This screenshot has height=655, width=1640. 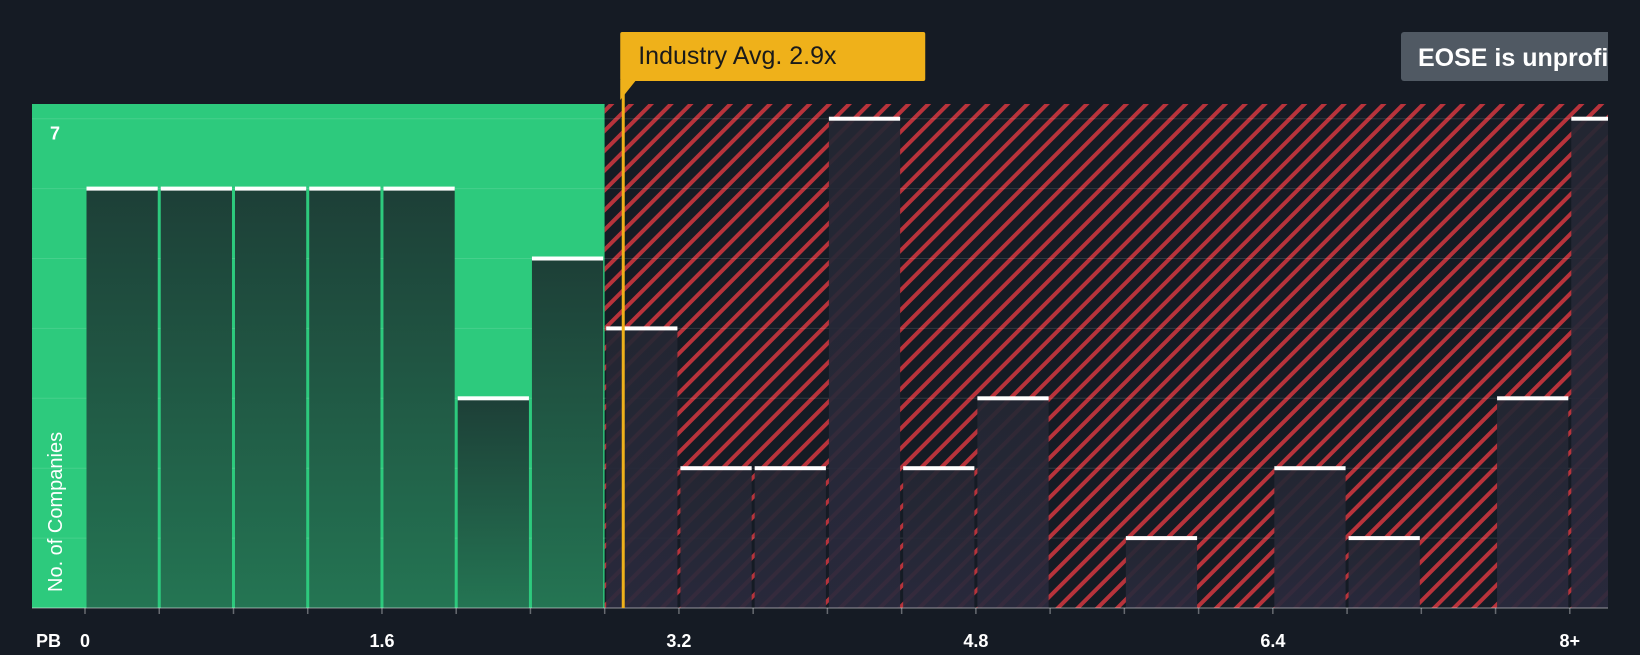 What do you see at coordinates (1272, 640) in the screenshot?
I see `x-tick-label: 6.4` at bounding box center [1272, 640].